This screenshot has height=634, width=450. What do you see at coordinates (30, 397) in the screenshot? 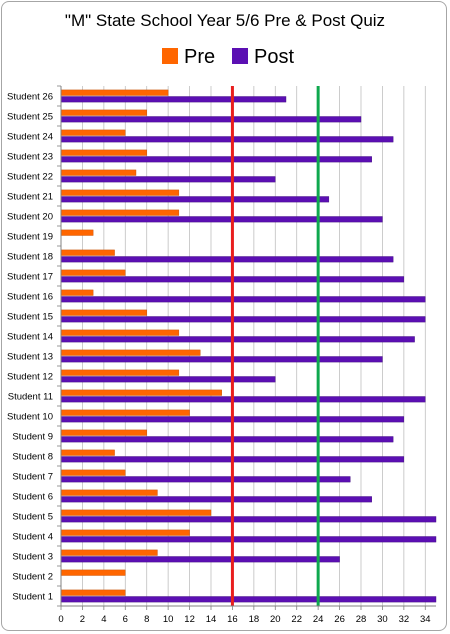
I see `category-label: Student 11` at bounding box center [30, 397].